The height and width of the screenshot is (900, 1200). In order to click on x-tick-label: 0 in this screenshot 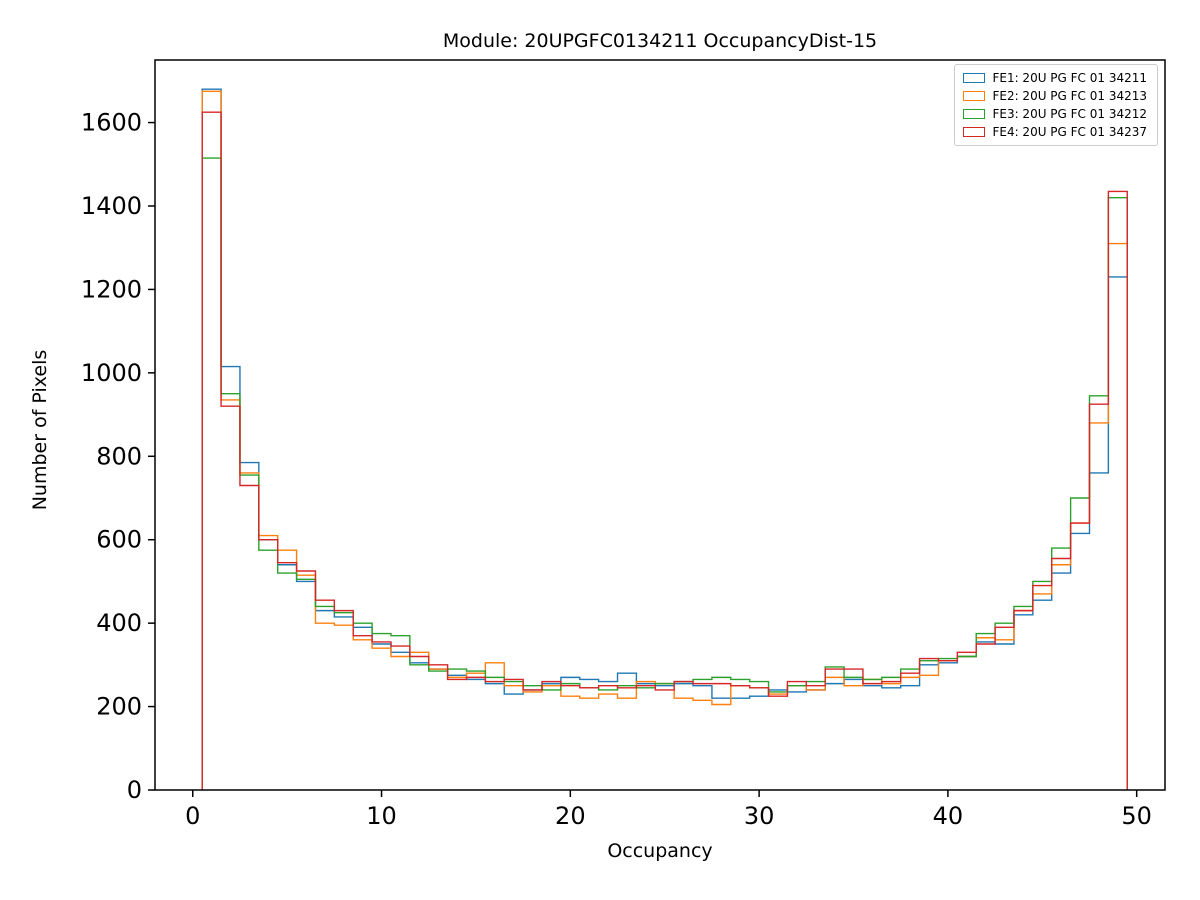, I will do `click(192, 816)`.